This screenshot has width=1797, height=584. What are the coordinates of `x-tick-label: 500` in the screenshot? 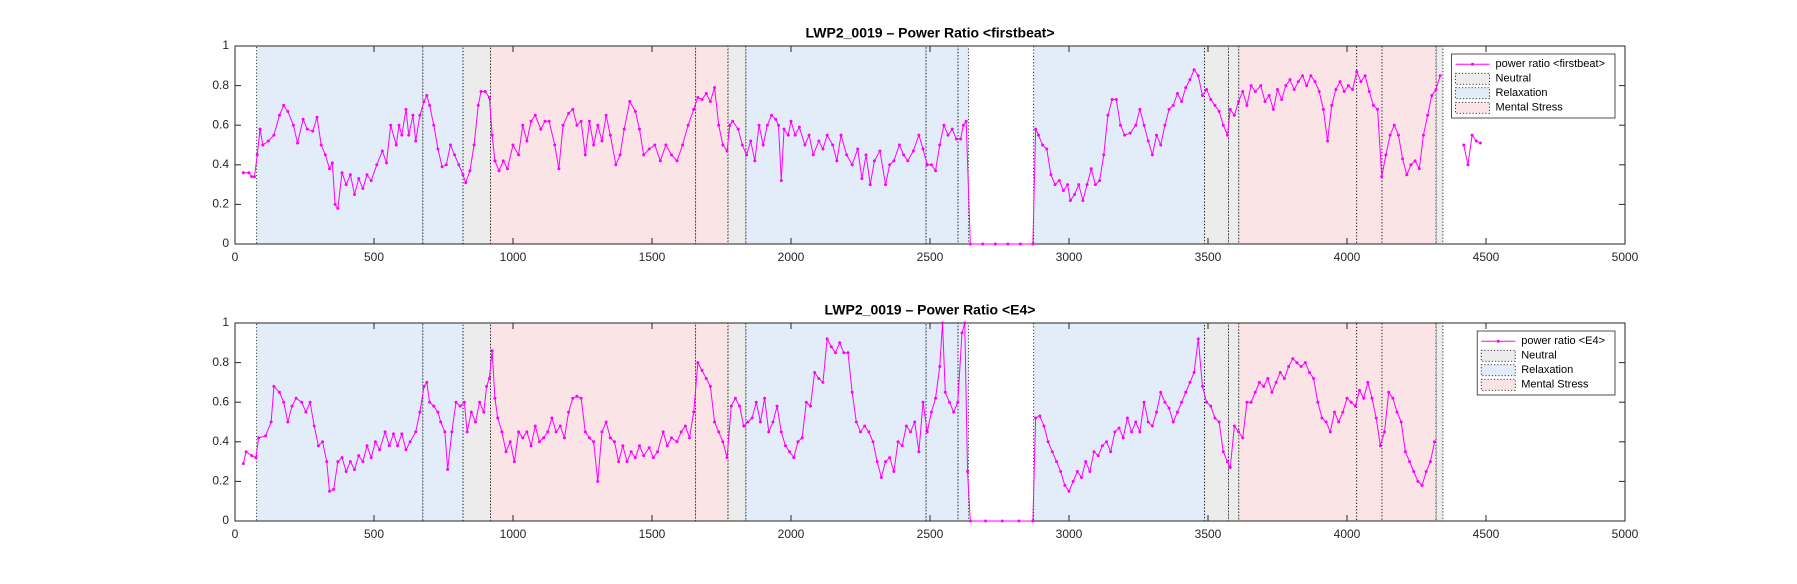 It's located at (374, 257).